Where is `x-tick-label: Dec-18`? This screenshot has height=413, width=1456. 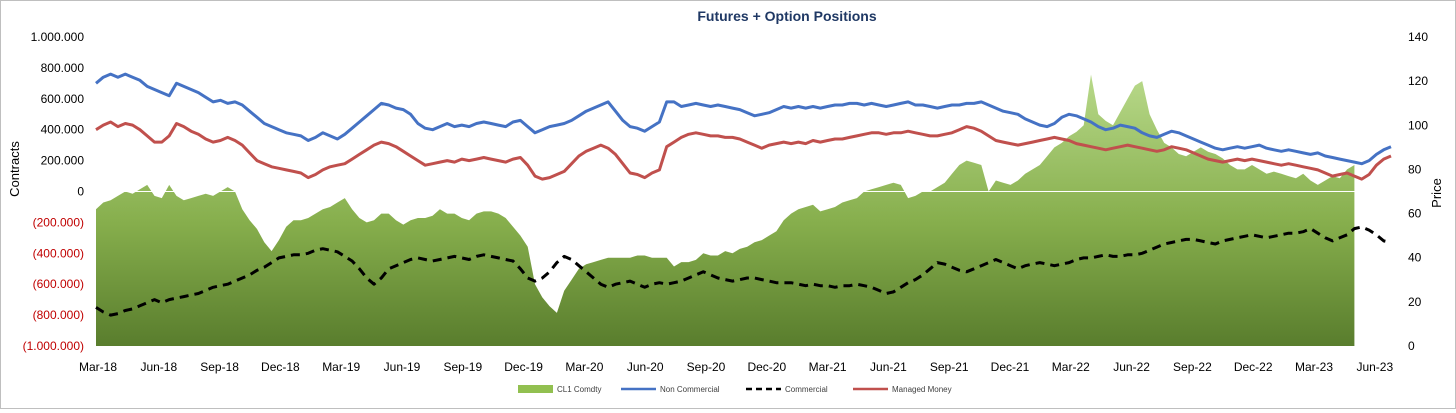
x-tick-label: Dec-18 is located at coordinates (280, 367).